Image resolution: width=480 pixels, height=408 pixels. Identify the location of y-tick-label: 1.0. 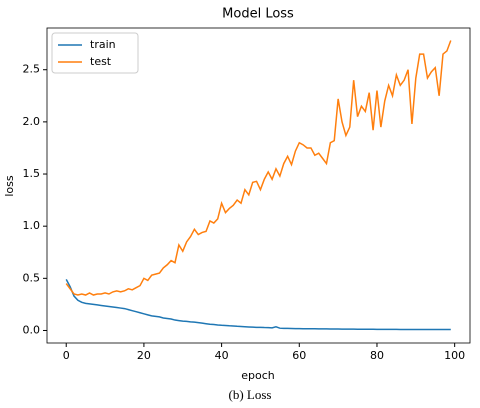
(32, 225).